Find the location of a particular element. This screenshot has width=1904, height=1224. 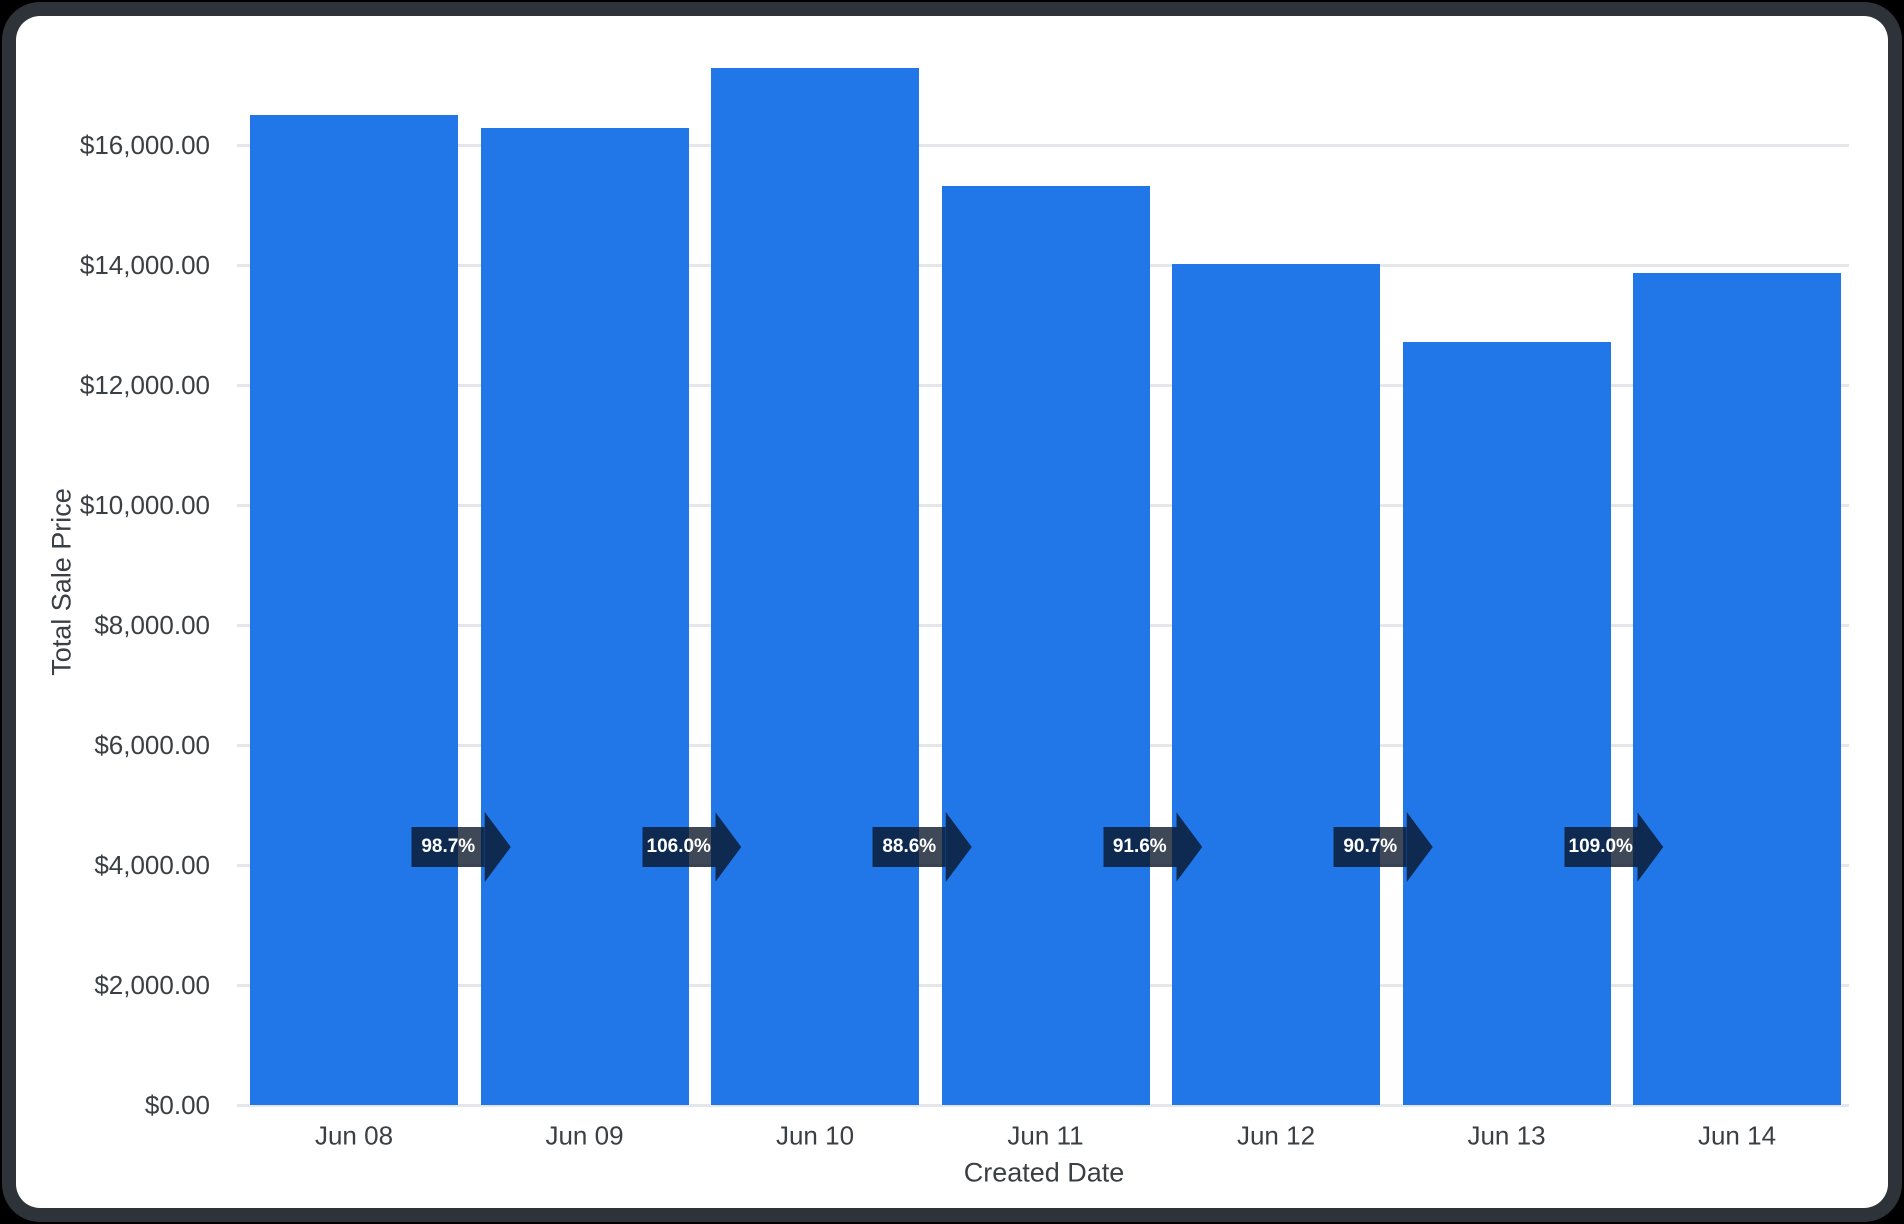

y-tick-label: $2,000.00 is located at coordinates (152, 985).